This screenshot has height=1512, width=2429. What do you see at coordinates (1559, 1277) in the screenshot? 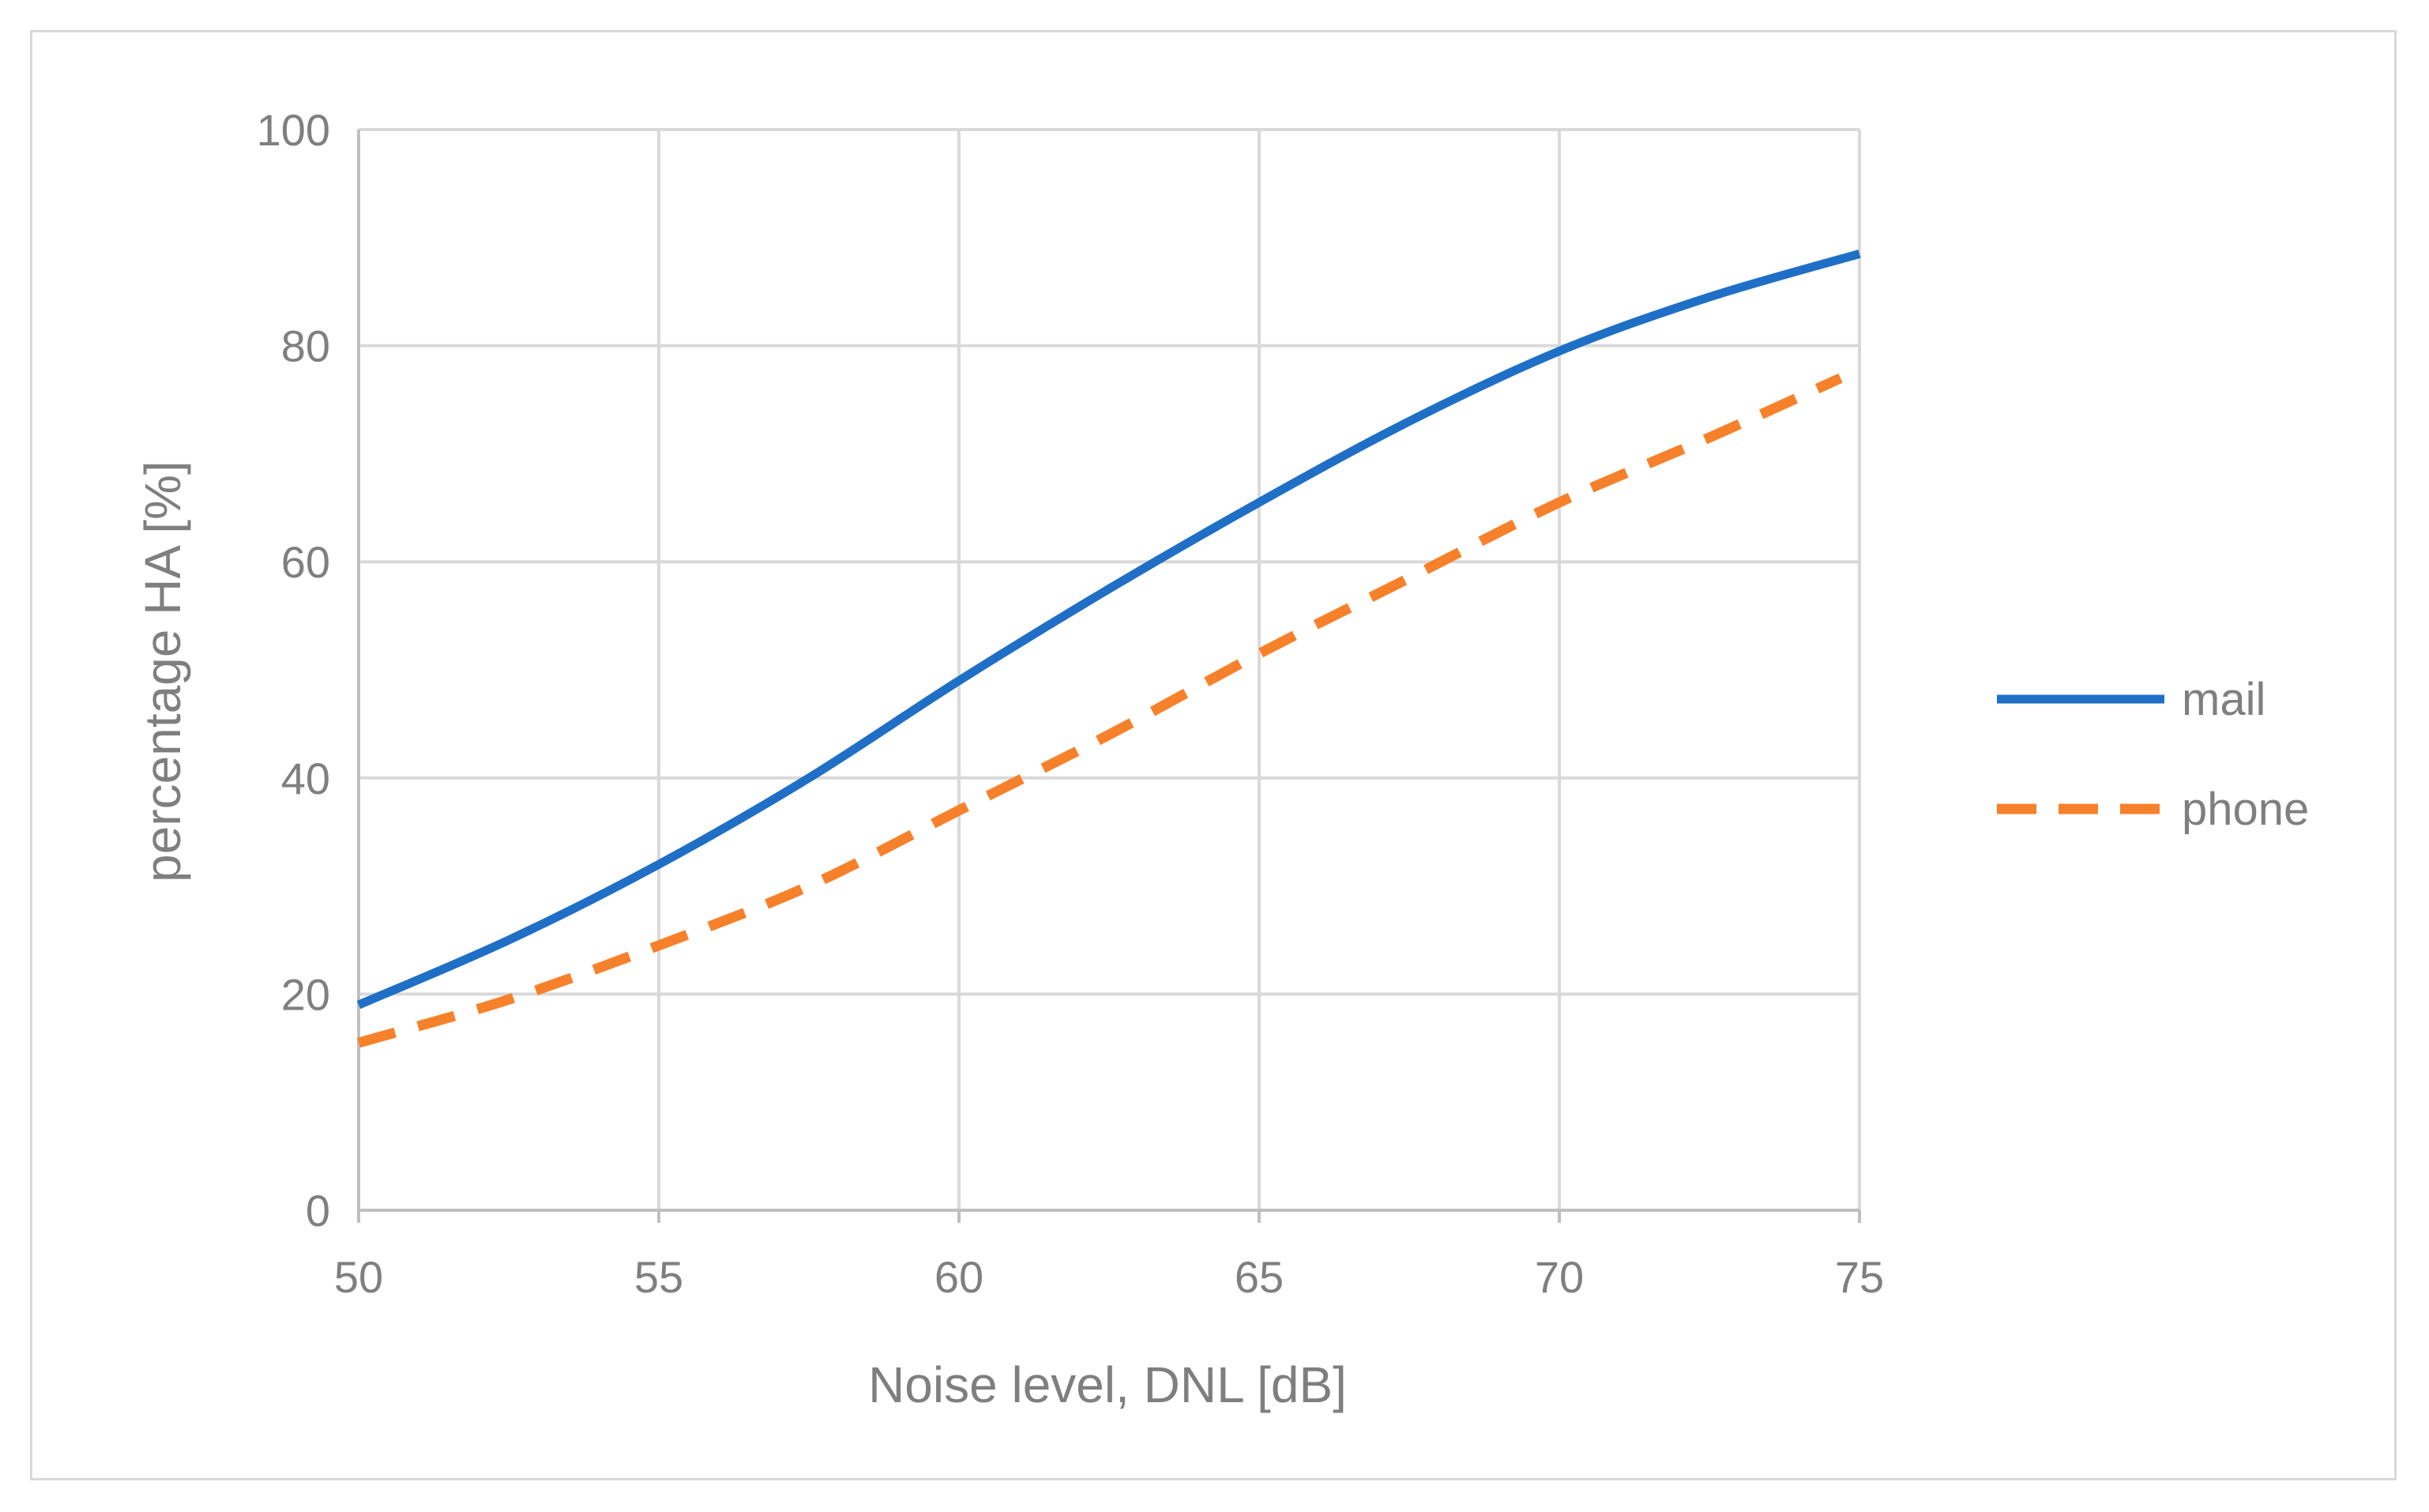
I see `x-tick-label: 70` at bounding box center [1559, 1277].